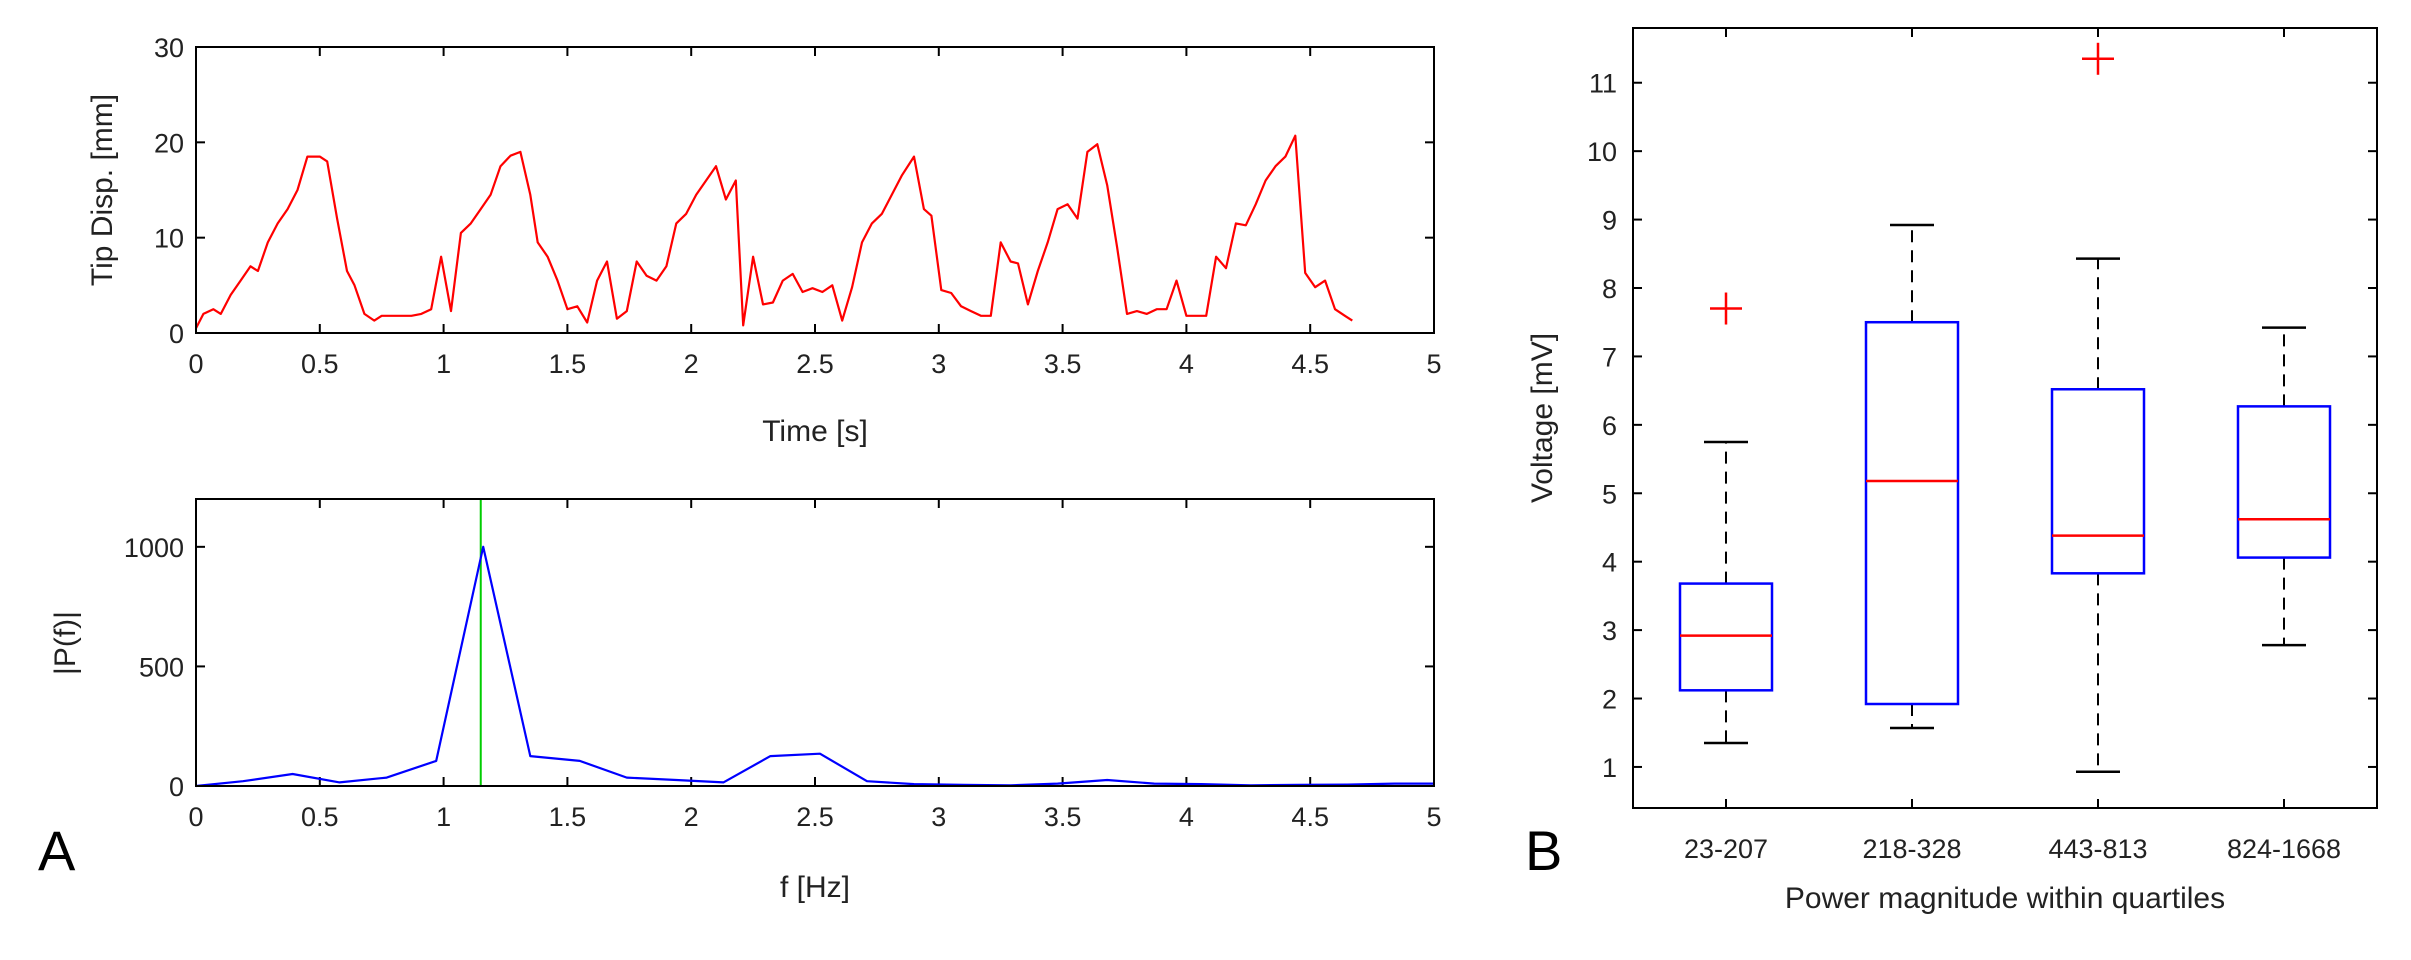  I want to click on spectrum-x-tick-label: 1, so click(443, 817).